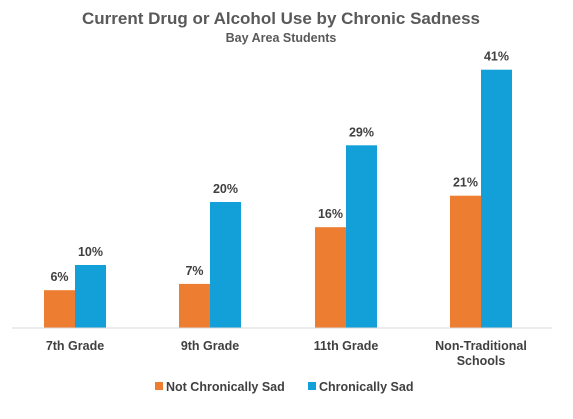 The image size is (573, 419). I want to click on data-label: 6%, so click(59, 277).